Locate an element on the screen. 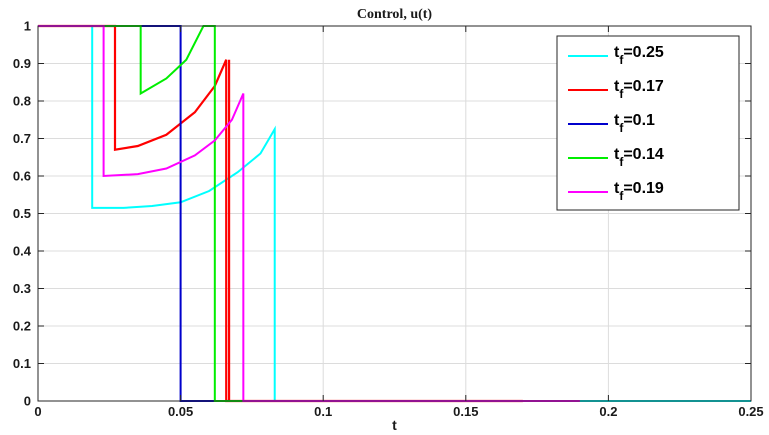  x-tick-label: 0.25 is located at coordinates (750, 411).